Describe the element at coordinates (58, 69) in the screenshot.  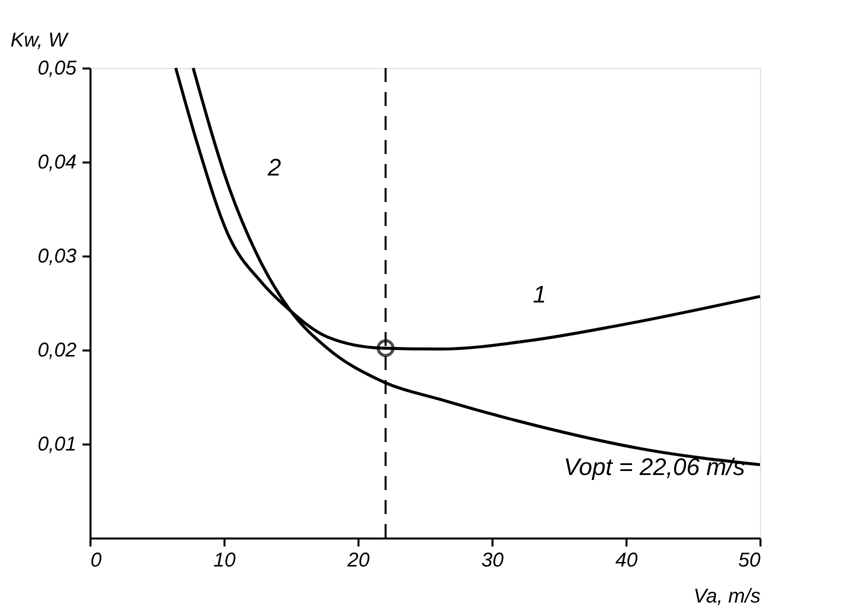
I see `y-tick-label: 0,05` at that location.